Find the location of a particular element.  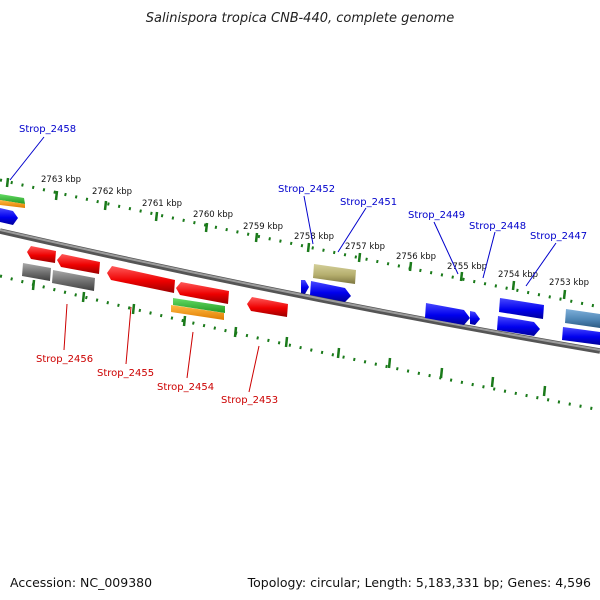

gene-strop_2449-small is located at coordinates (475, 318).